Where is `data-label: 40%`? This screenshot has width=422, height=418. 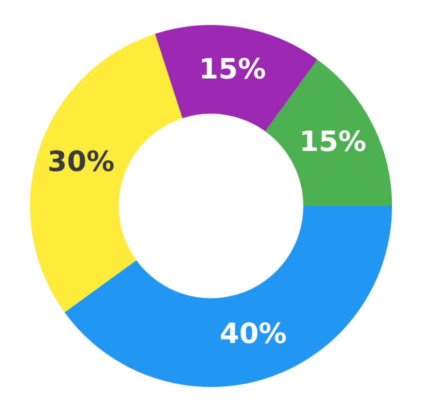
data-label: 40% is located at coordinates (253, 333).